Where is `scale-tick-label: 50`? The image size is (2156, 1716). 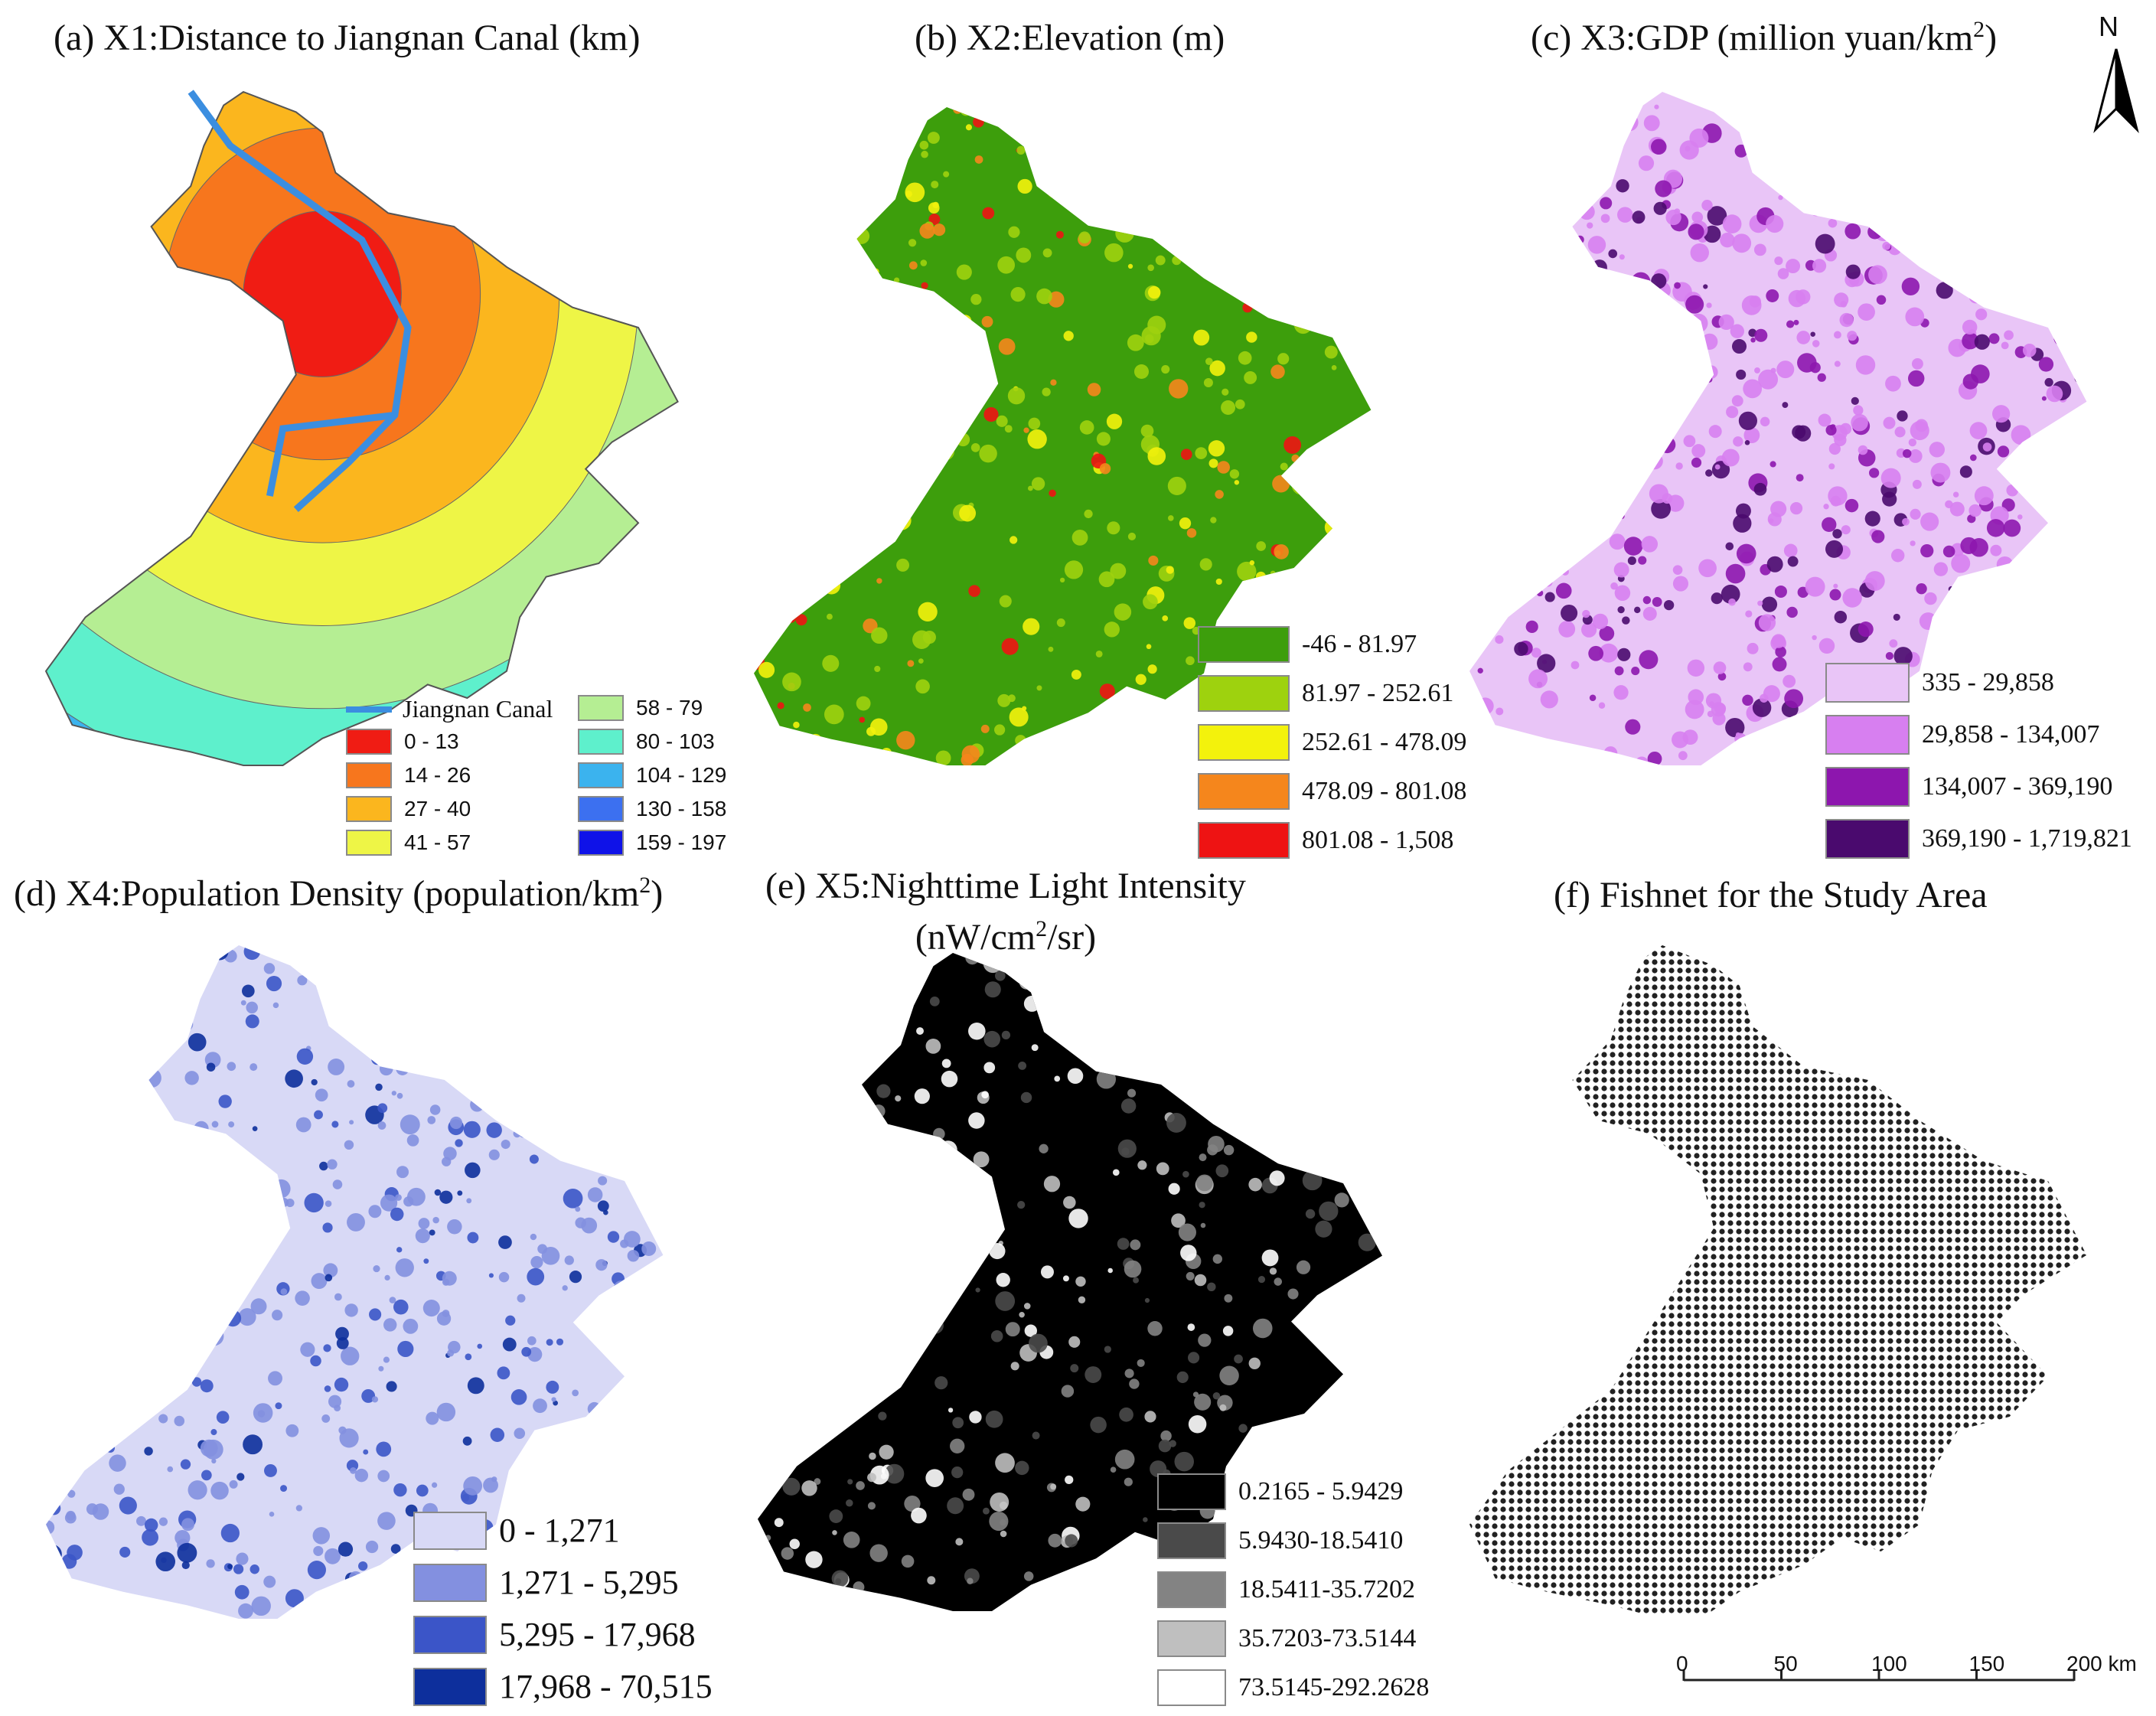
scale-tick-label: 50 is located at coordinates (1785, 1663).